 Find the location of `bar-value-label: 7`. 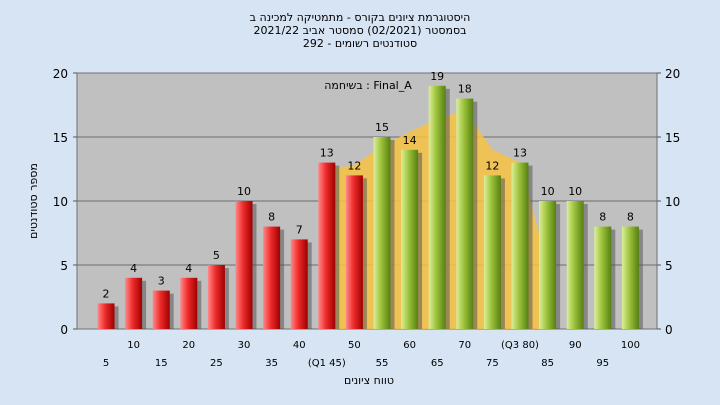

bar-value-label: 7 is located at coordinates (299, 229).